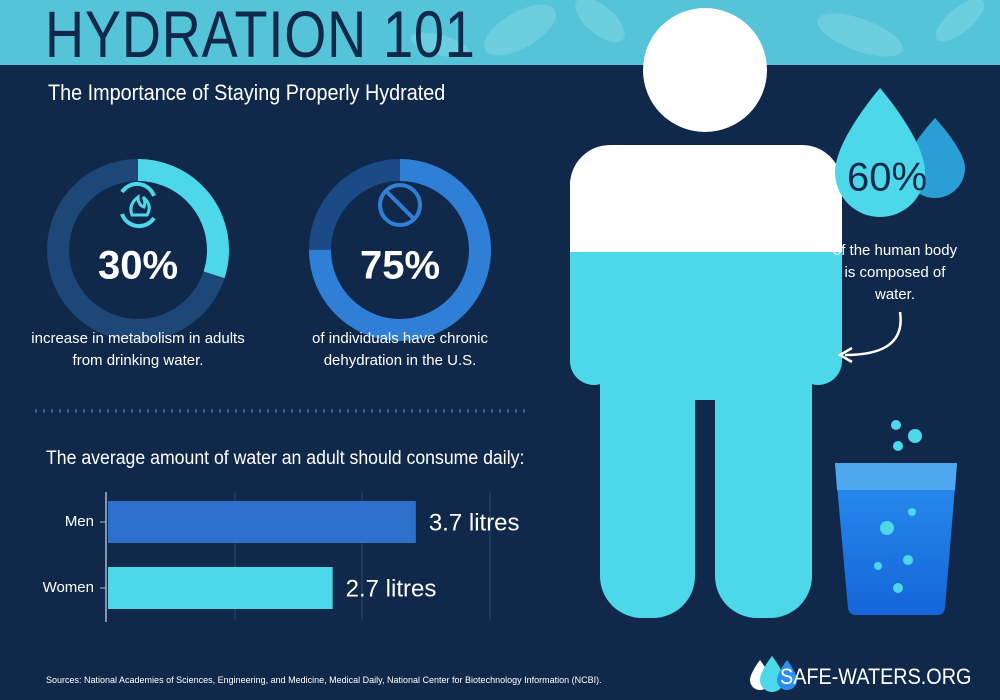 The image size is (1000, 700). What do you see at coordinates (895, 272) in the screenshot?
I see `body-water-text: of the human body is composed of water.` at bounding box center [895, 272].